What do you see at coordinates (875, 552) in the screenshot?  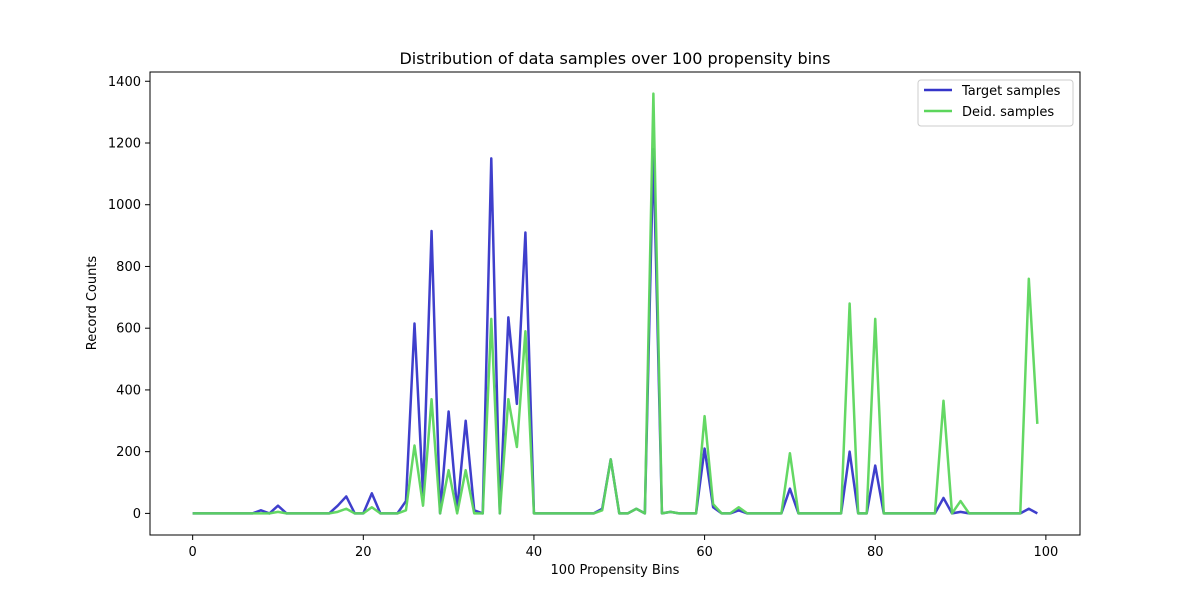 I see `x-tick-label: 80` at bounding box center [875, 552].